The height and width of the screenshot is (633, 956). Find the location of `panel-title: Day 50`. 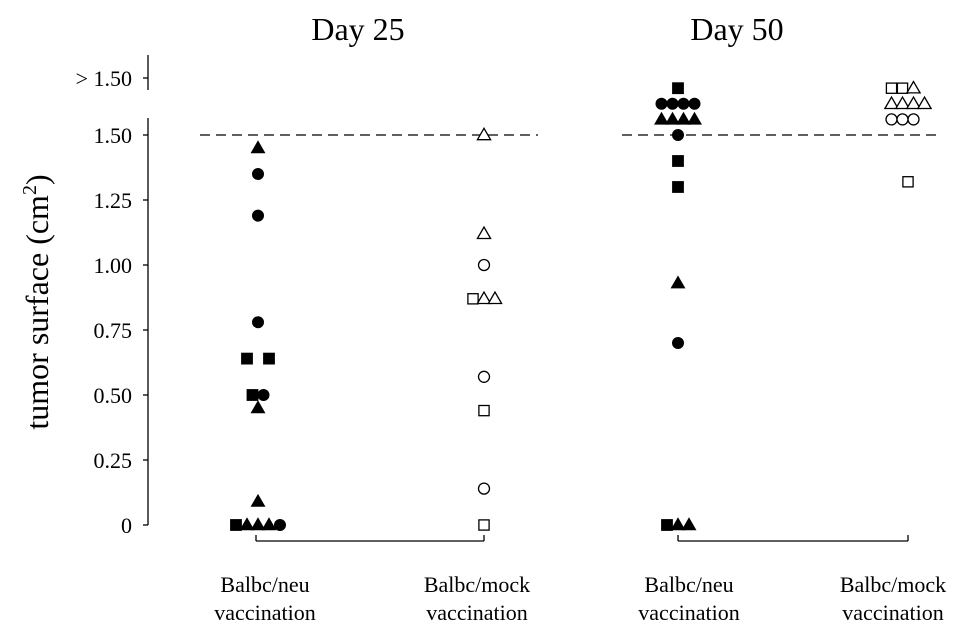

panel-title: Day 50 is located at coordinates (736, 29).